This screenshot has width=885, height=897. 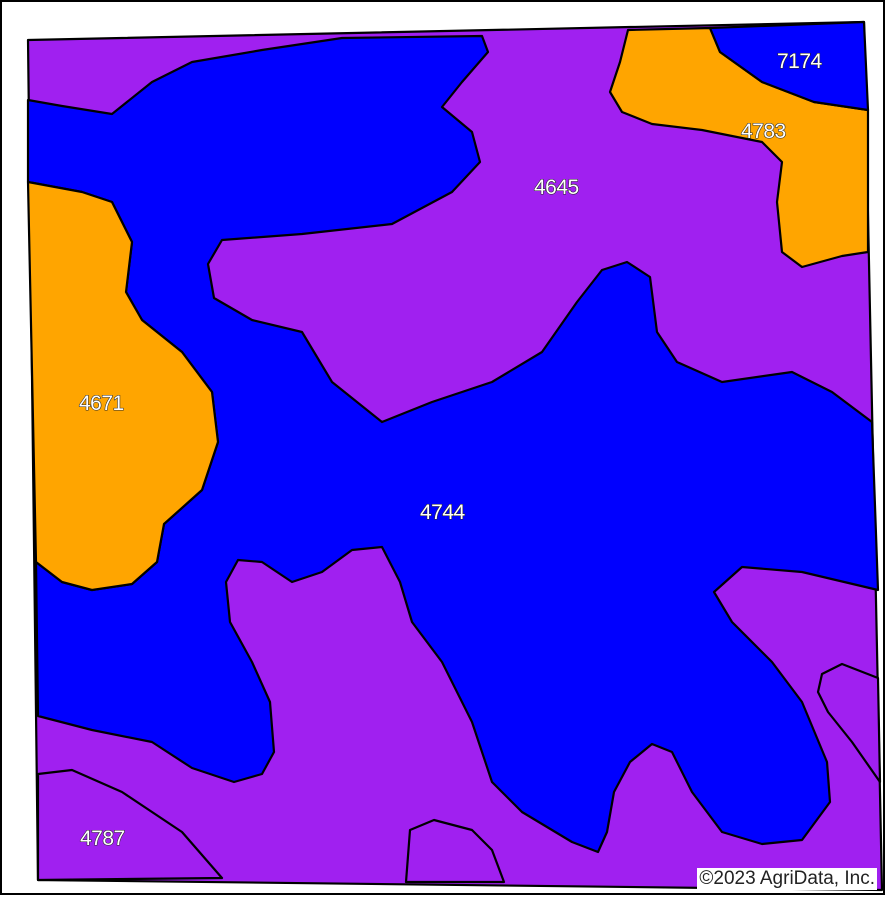 I want to click on soil-label-7174: 7174, so click(x=800, y=61).